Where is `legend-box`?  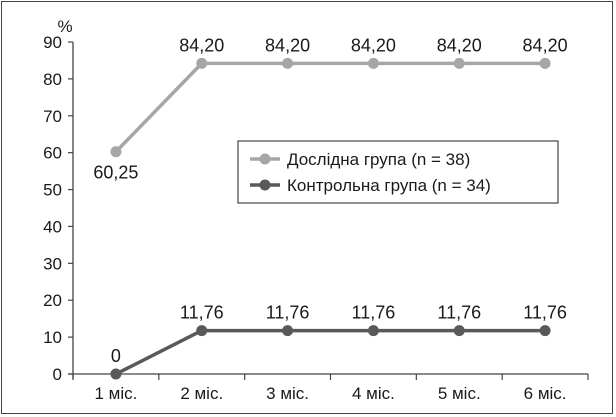
legend-box is located at coordinates (398, 172).